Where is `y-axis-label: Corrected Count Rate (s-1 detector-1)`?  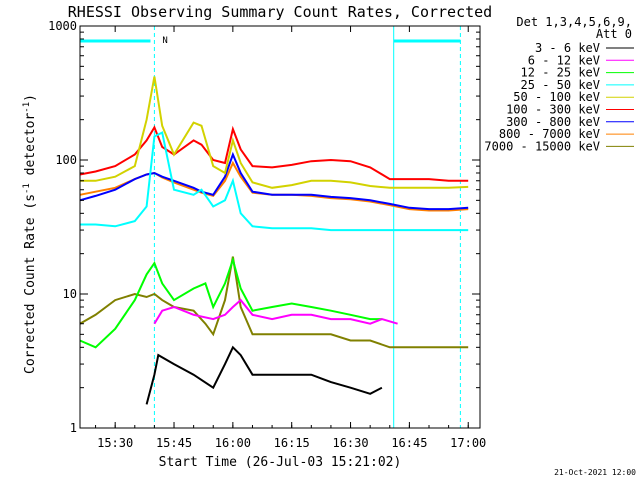
y-axis-label: Corrected Count Rate (s-1 detector-1) is located at coordinates (30, 234).